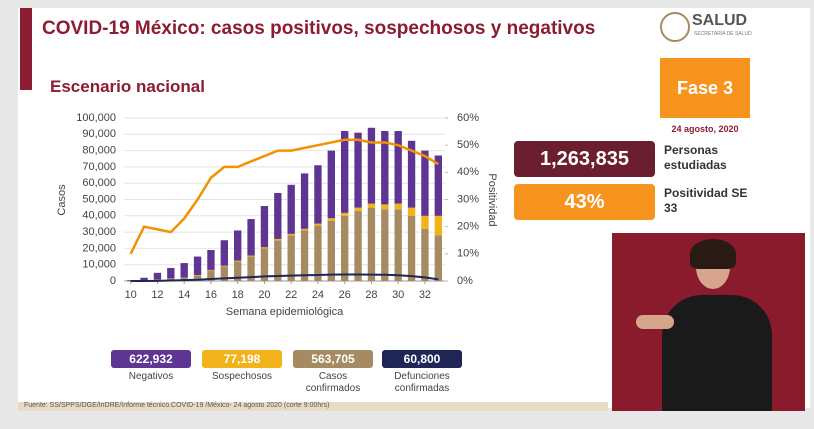 The width and height of the screenshot is (814, 429). Describe the element at coordinates (705, 88) in the screenshot. I see `phase-box: Fase 3` at that location.